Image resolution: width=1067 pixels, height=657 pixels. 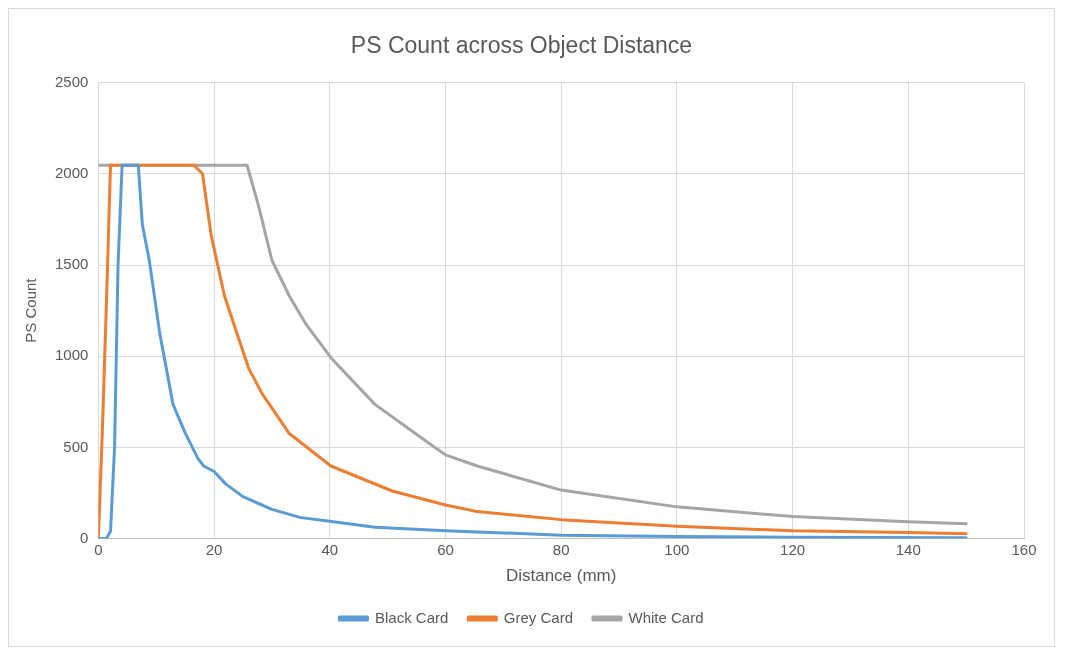 What do you see at coordinates (666, 617) in the screenshot?
I see `legend-label: White Card` at bounding box center [666, 617].